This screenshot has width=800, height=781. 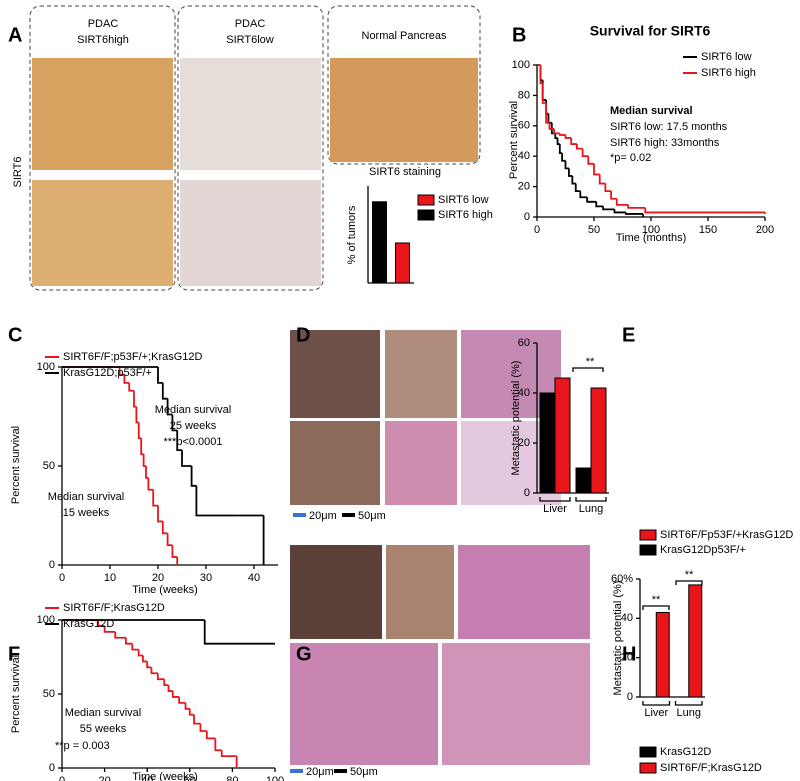 I want to click on panel-letter: B, so click(x=519, y=35).